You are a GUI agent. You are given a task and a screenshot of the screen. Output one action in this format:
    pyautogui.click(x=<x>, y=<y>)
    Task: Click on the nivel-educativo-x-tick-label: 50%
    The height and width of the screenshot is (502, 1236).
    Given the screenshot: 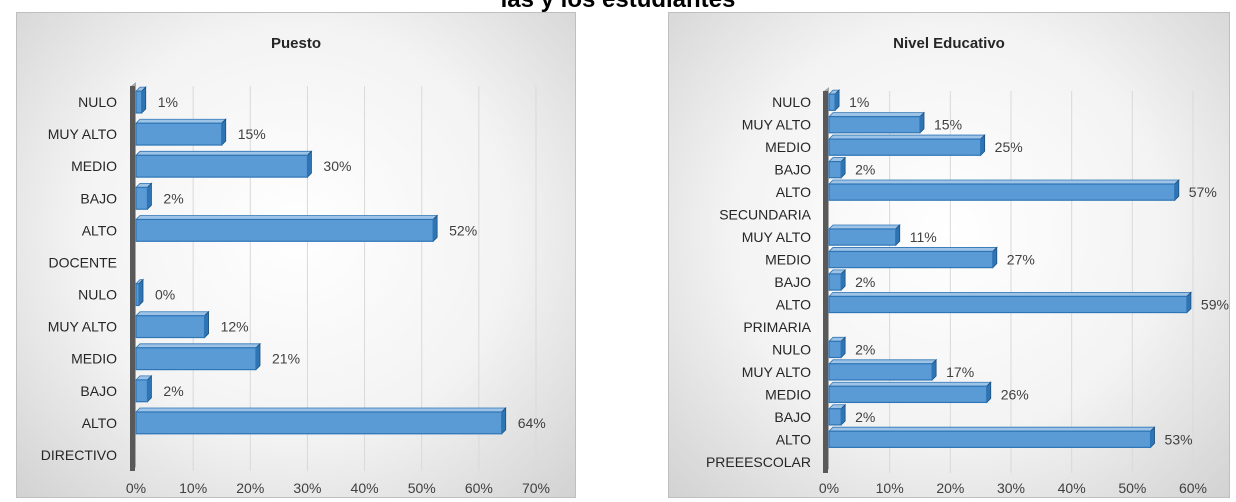 What is the action you would take?
    pyautogui.click(x=1132, y=488)
    